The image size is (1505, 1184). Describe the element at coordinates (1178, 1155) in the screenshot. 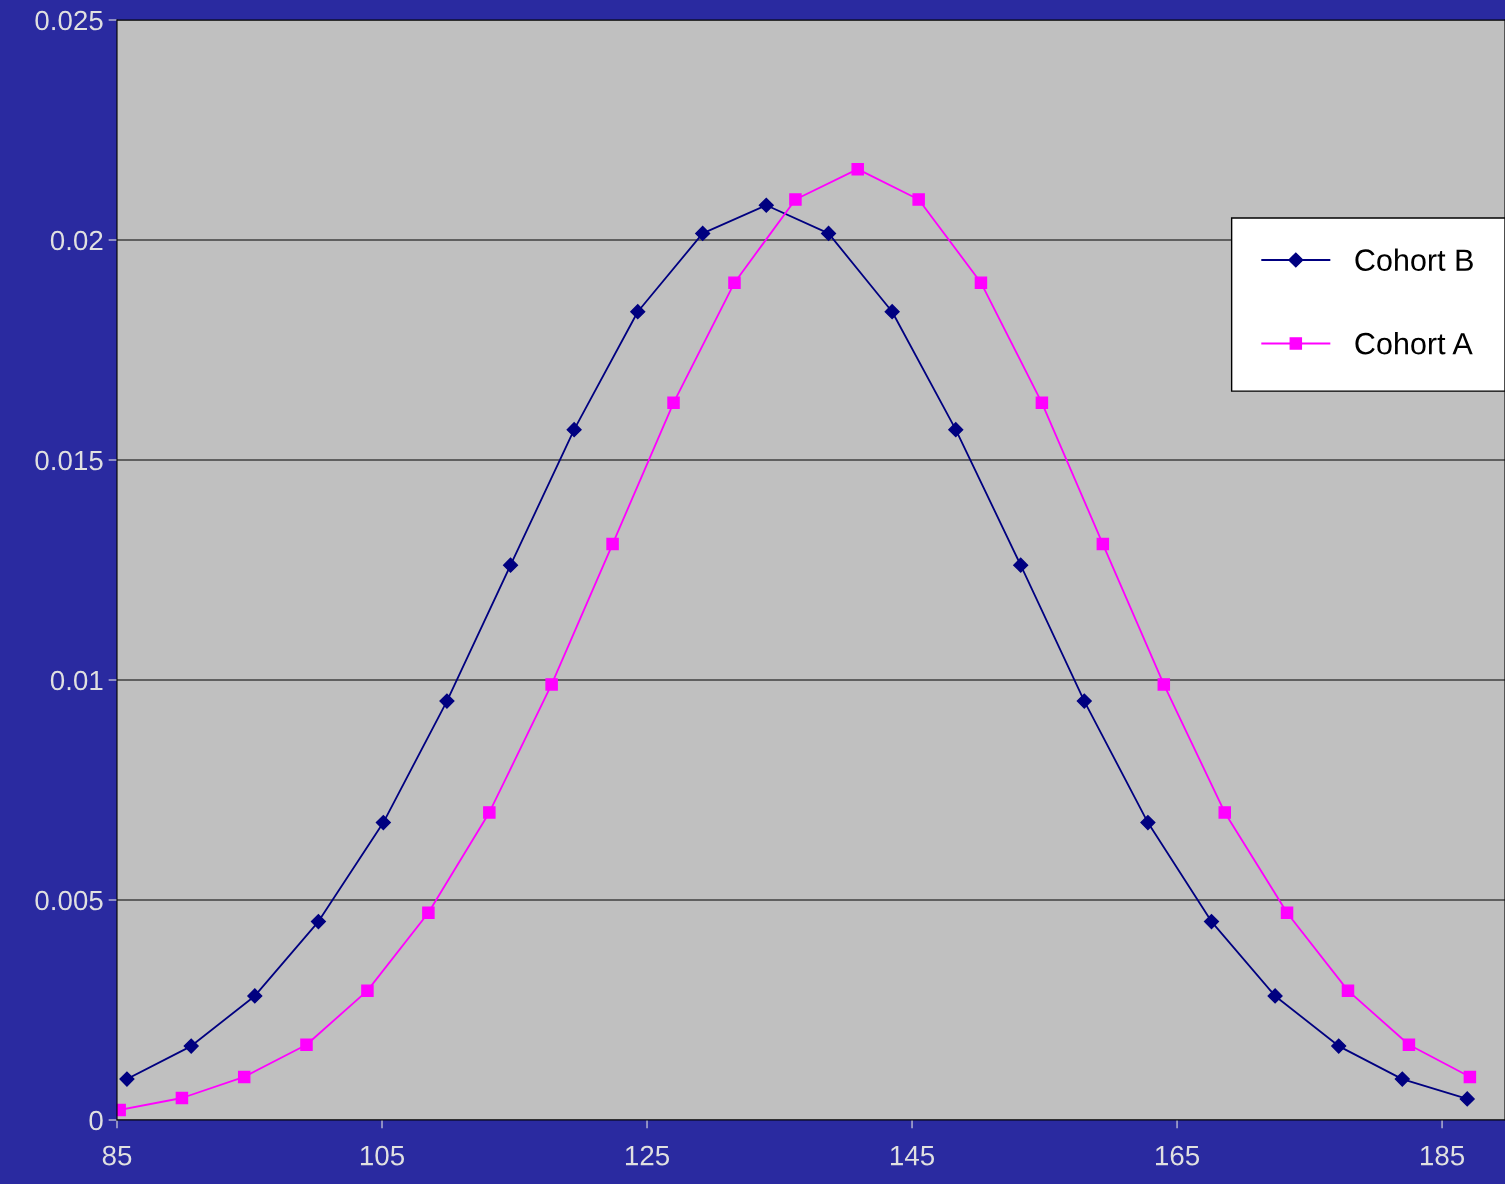

I see `x-tick-label: 165` at that location.